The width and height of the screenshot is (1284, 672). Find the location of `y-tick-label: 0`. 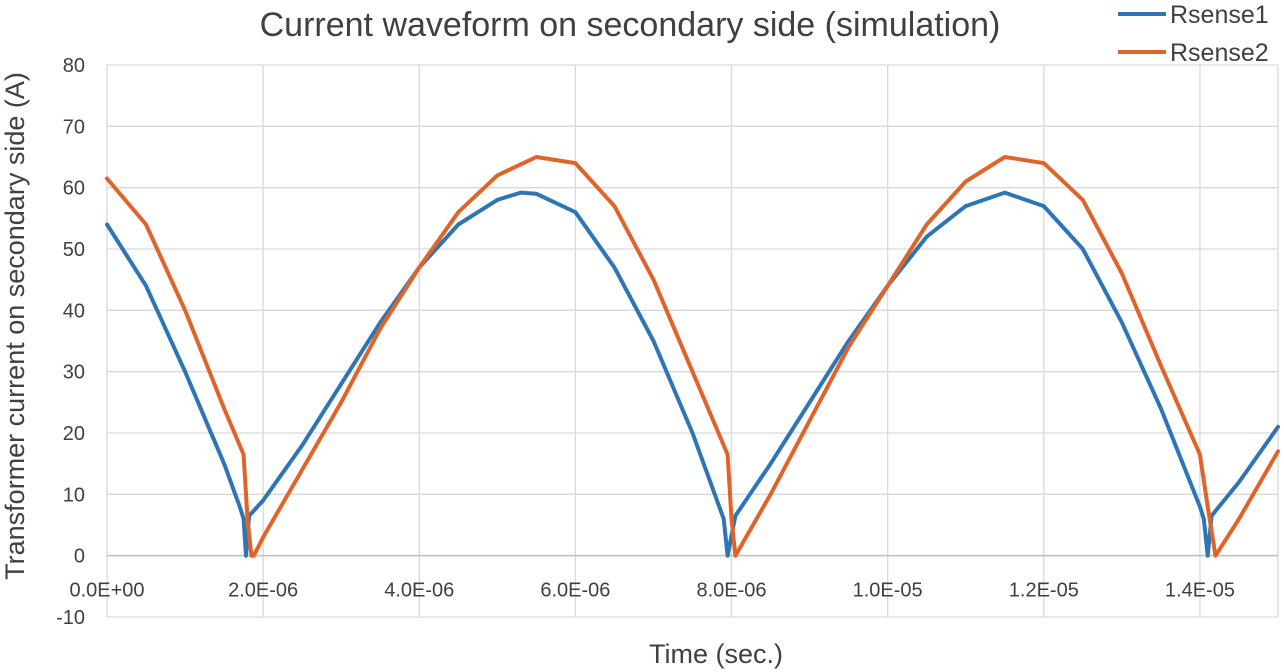

y-tick-label: 0 is located at coordinates (79, 557).